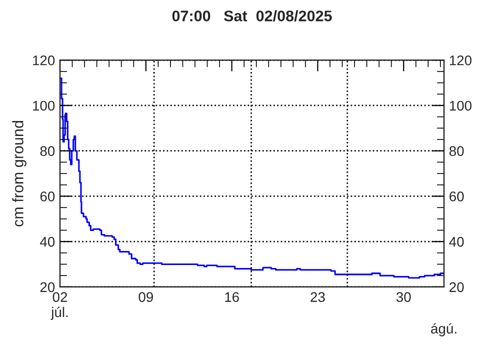 Image resolution: width=480 pixels, height=360 pixels. Describe the element at coordinates (403, 297) in the screenshot. I see `x-tick-label: 30` at that location.